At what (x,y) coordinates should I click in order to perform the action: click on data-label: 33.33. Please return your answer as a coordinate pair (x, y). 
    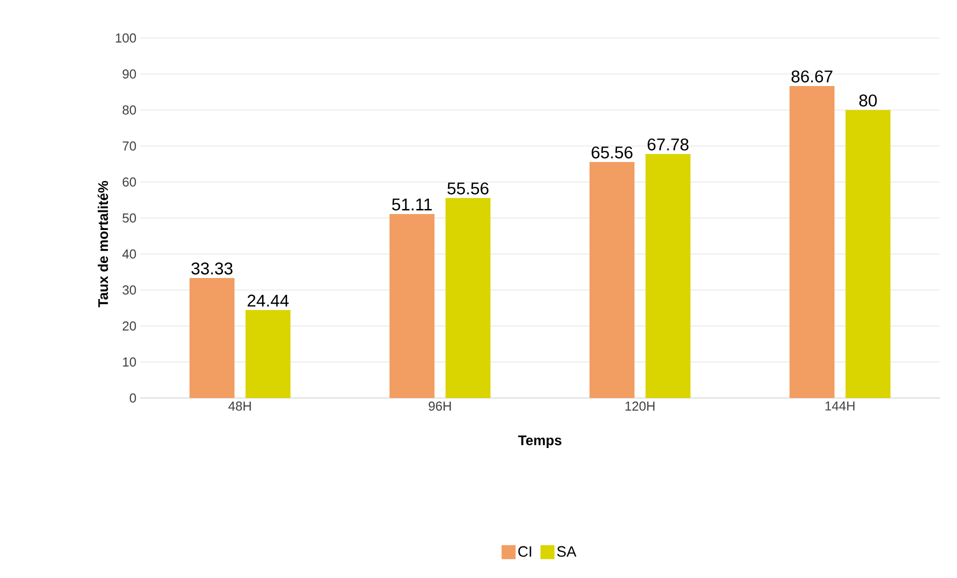
    Looking at the image, I should click on (211, 268).